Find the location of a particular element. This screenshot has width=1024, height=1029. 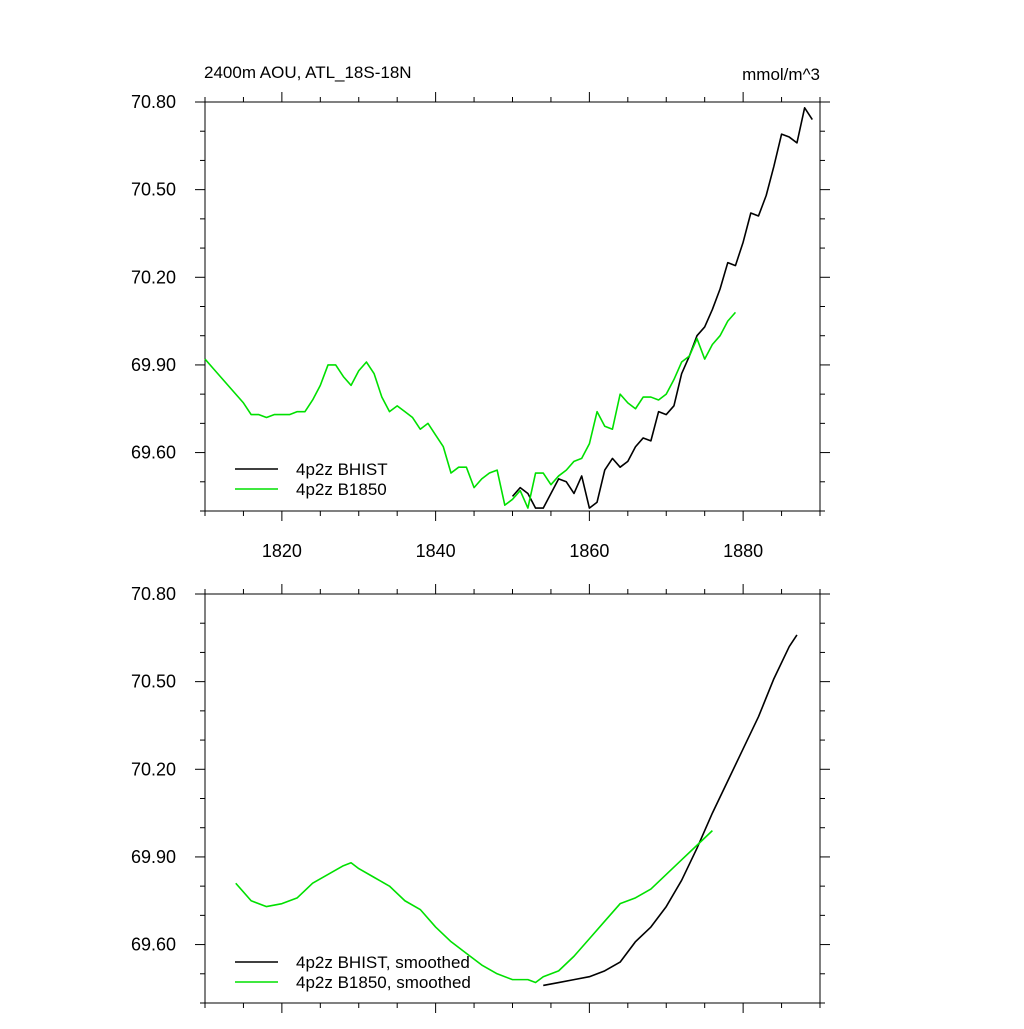

x-tick-label: 1860 is located at coordinates (589, 551).